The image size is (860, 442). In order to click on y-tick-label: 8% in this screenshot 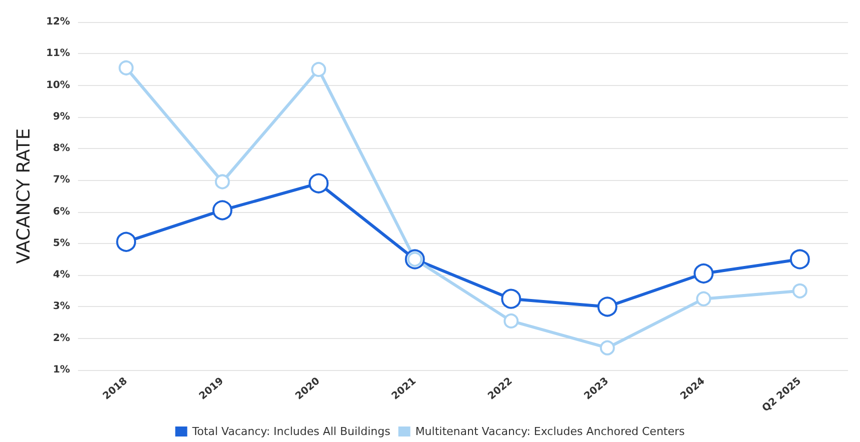, I will do `click(61, 148)`.